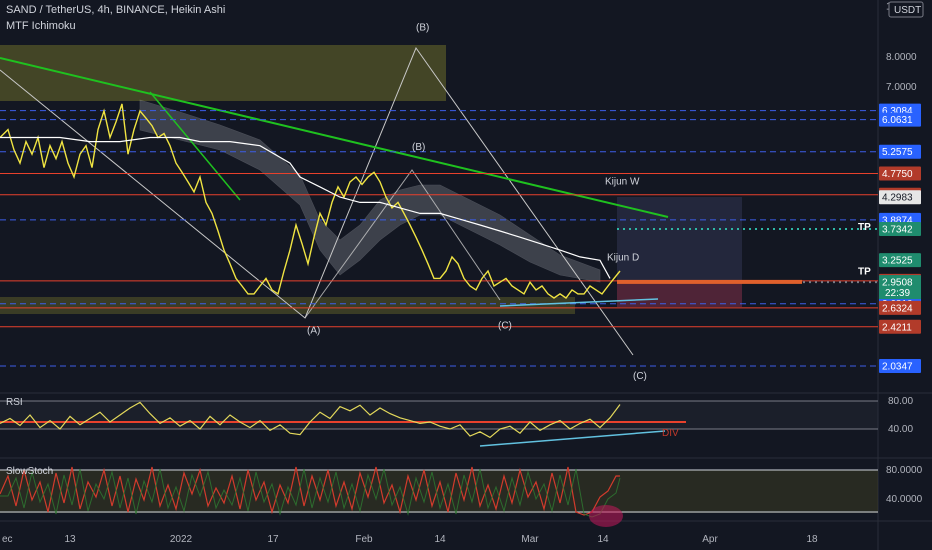  Describe the element at coordinates (670, 433) in the screenshot. I see `rsi-div-label: DIV` at that location.